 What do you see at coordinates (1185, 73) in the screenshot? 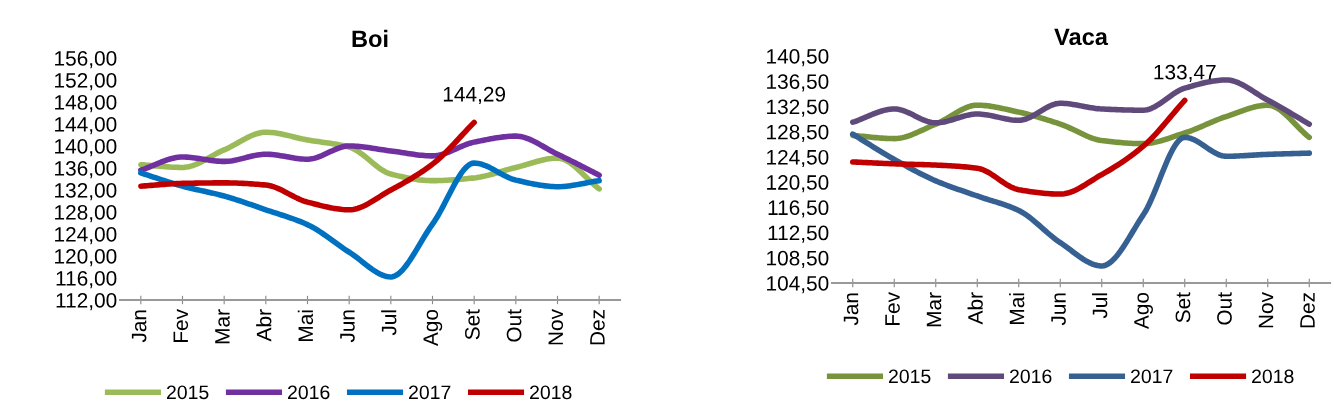
I see `annotation: 133,47` at bounding box center [1185, 73].